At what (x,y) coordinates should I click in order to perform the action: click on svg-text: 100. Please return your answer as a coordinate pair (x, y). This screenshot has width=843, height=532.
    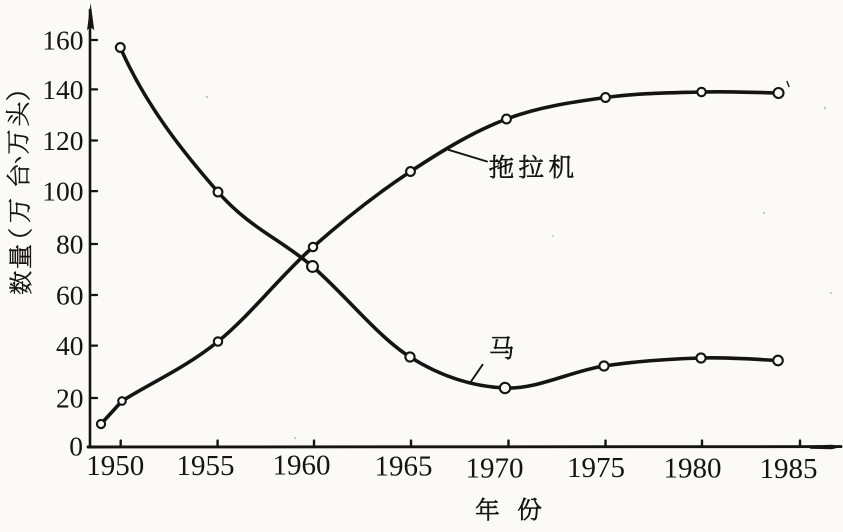
    Looking at the image, I should click on (62, 191).